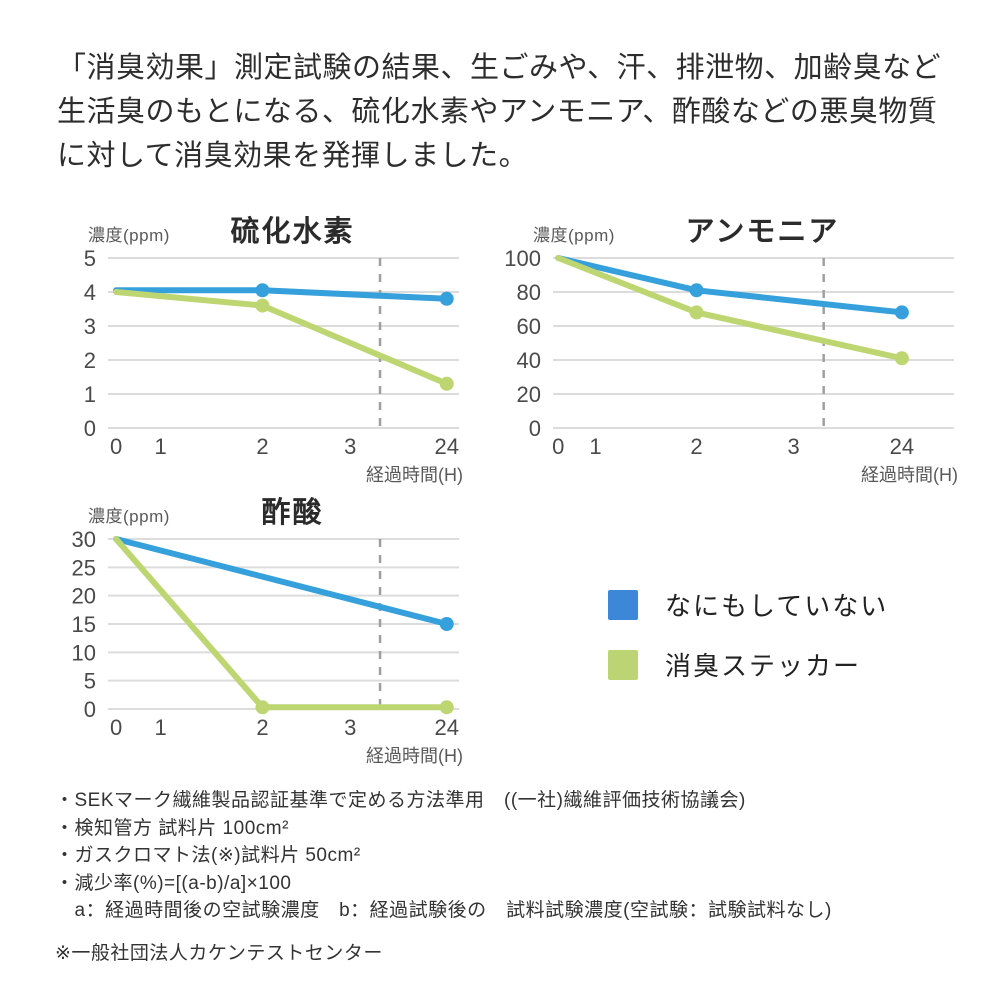  Describe the element at coordinates (84, 541) in the screenshot. I see `svg-text: 30` at that location.